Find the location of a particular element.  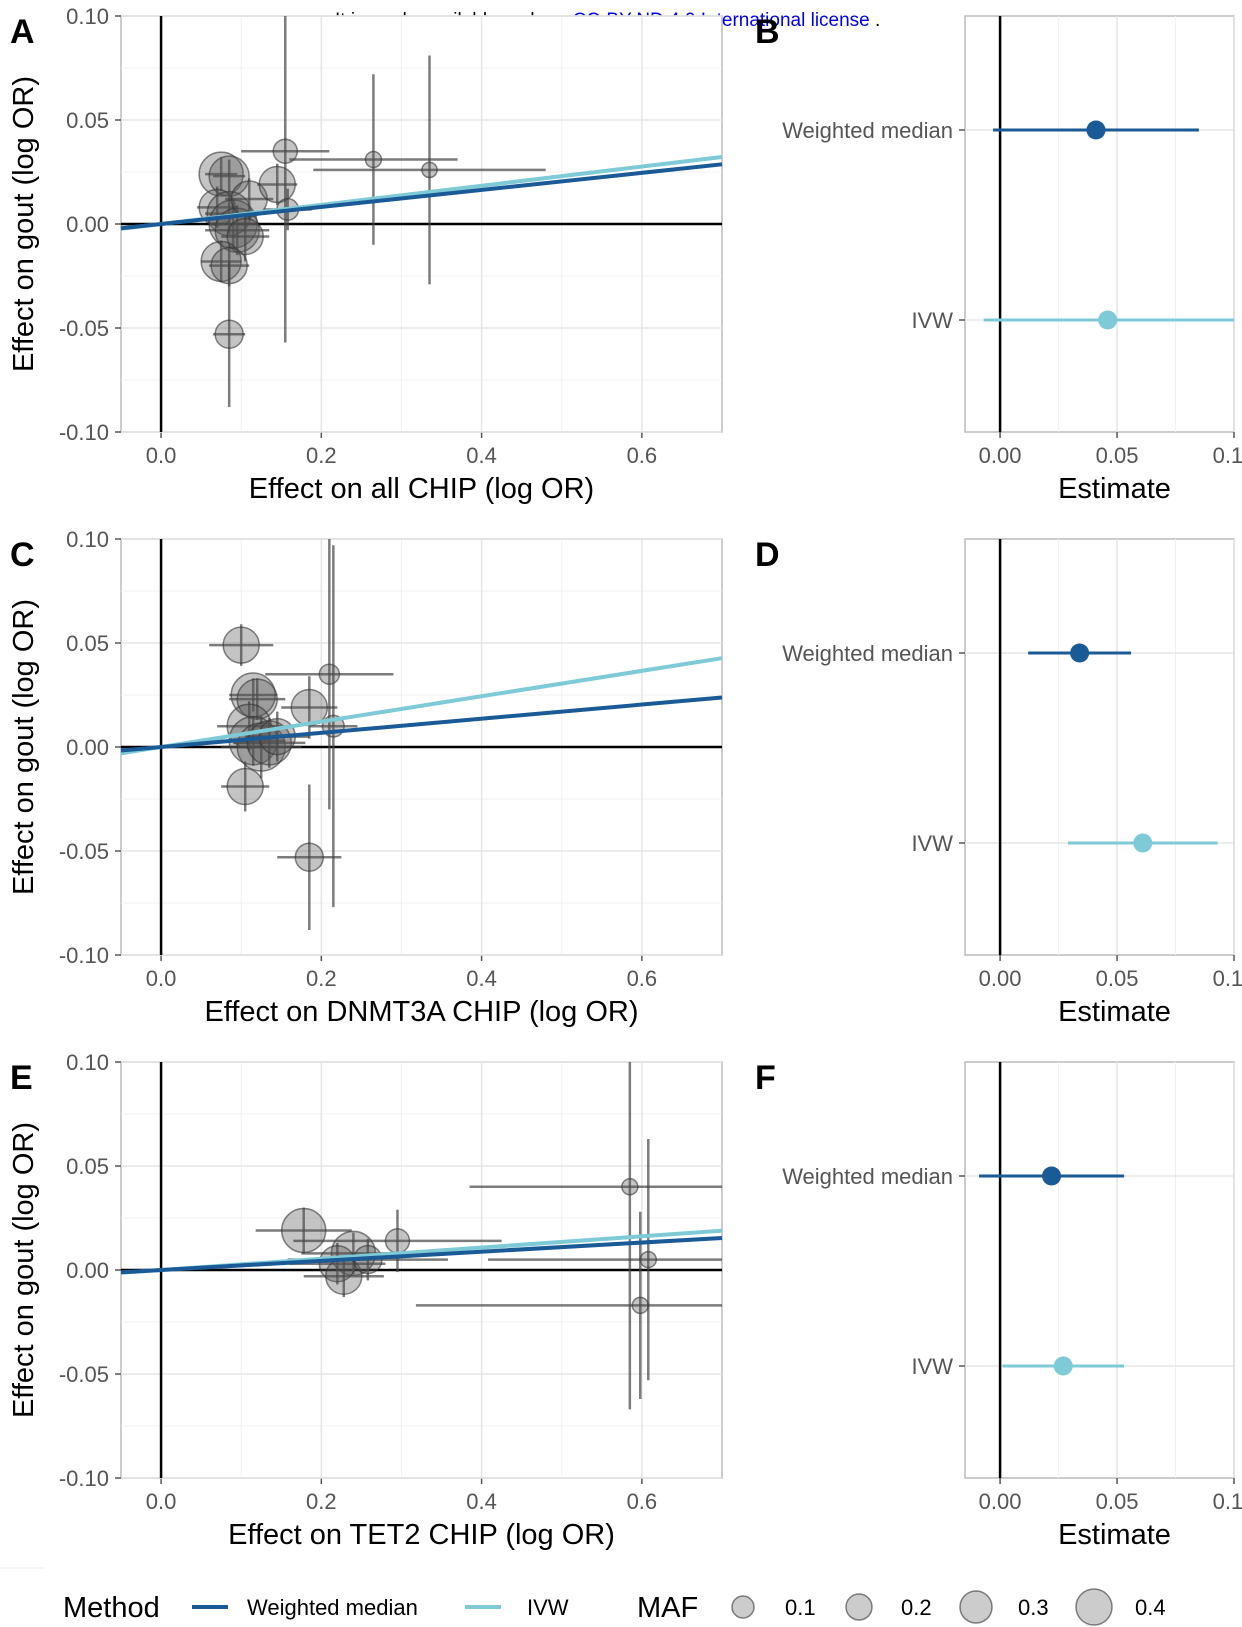

legend-maf-label: 0.2 is located at coordinates (916, 1607).